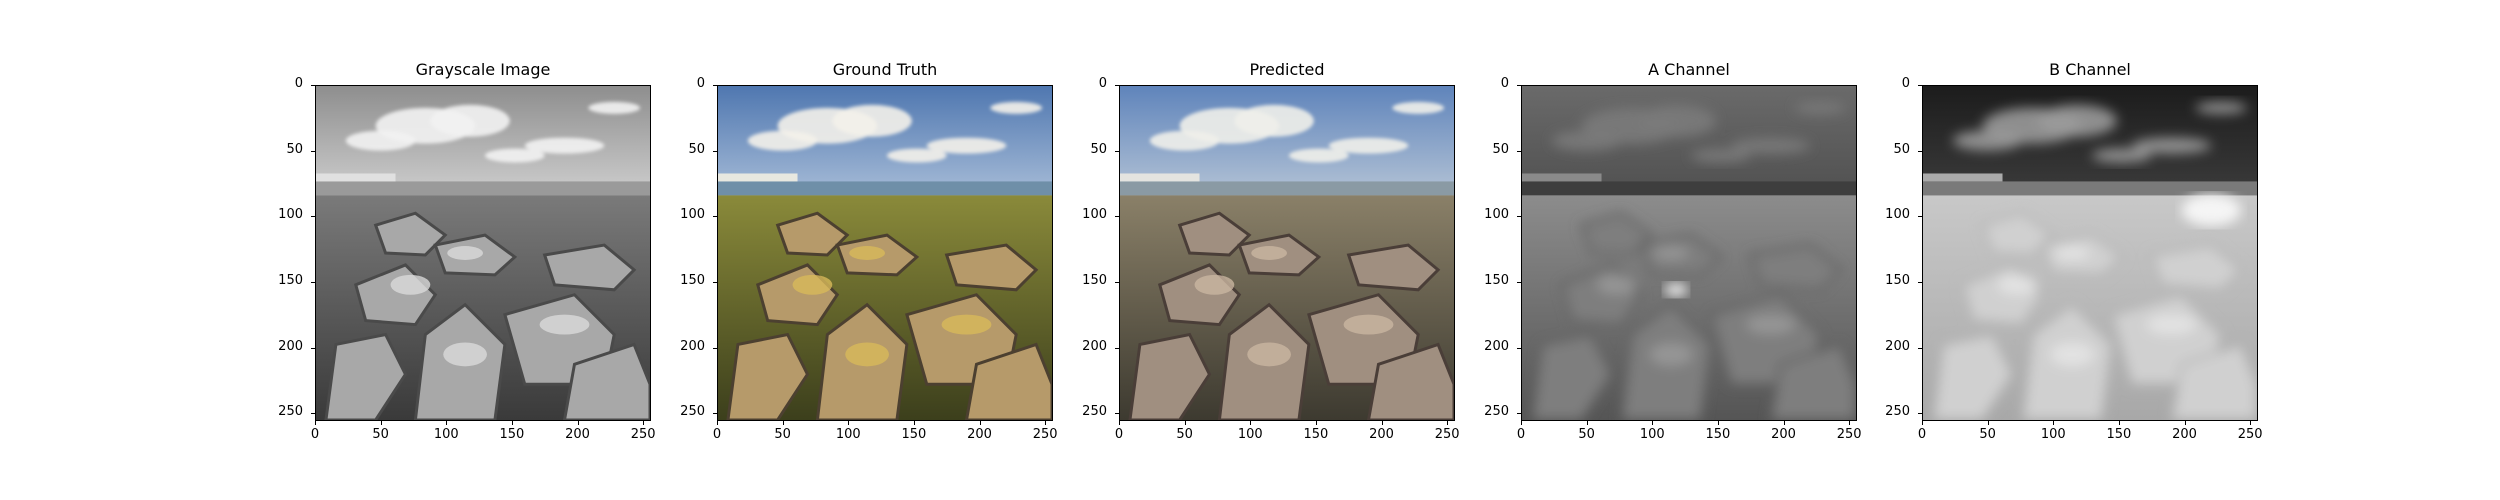 The height and width of the screenshot is (500, 2500). I want to click on panel-title: Ground Truth, so click(885, 69).